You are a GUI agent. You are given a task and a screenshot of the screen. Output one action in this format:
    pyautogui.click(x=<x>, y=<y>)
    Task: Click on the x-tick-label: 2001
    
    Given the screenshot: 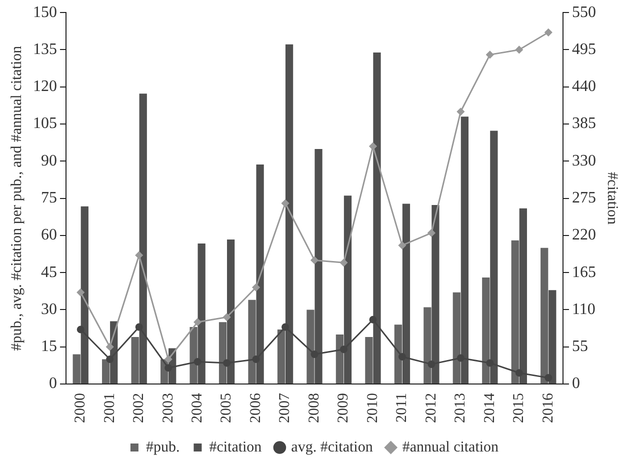 What is the action you would take?
    pyautogui.click(x=110, y=408)
    